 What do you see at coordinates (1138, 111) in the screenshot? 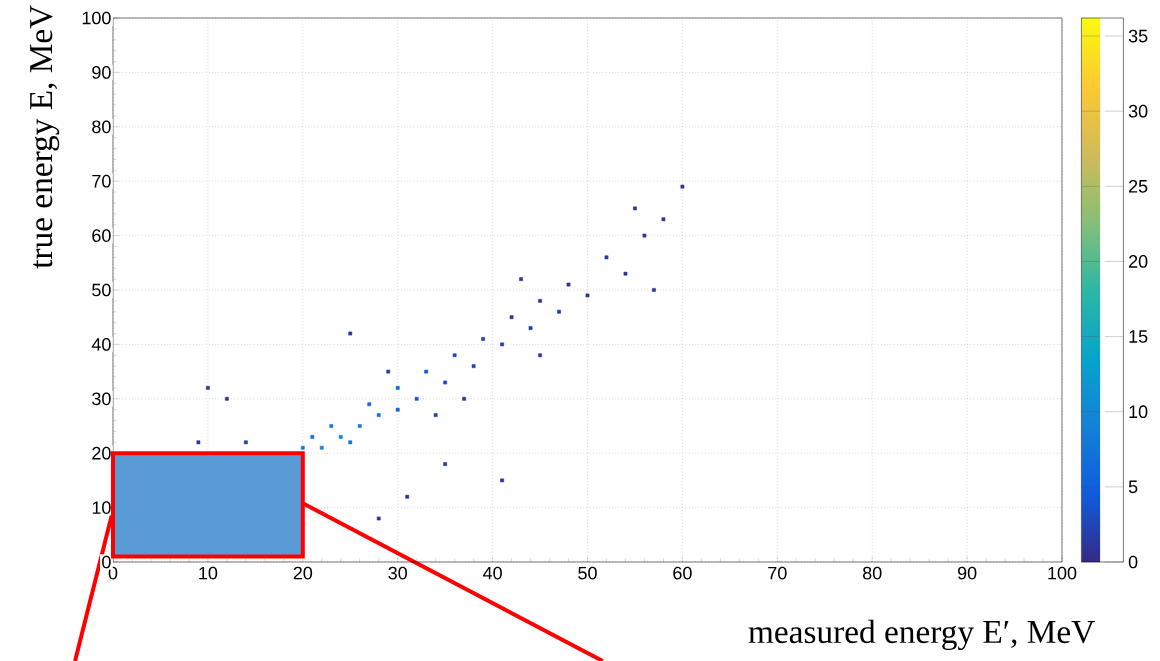
I see `color-bar-label: 30` at bounding box center [1138, 111].